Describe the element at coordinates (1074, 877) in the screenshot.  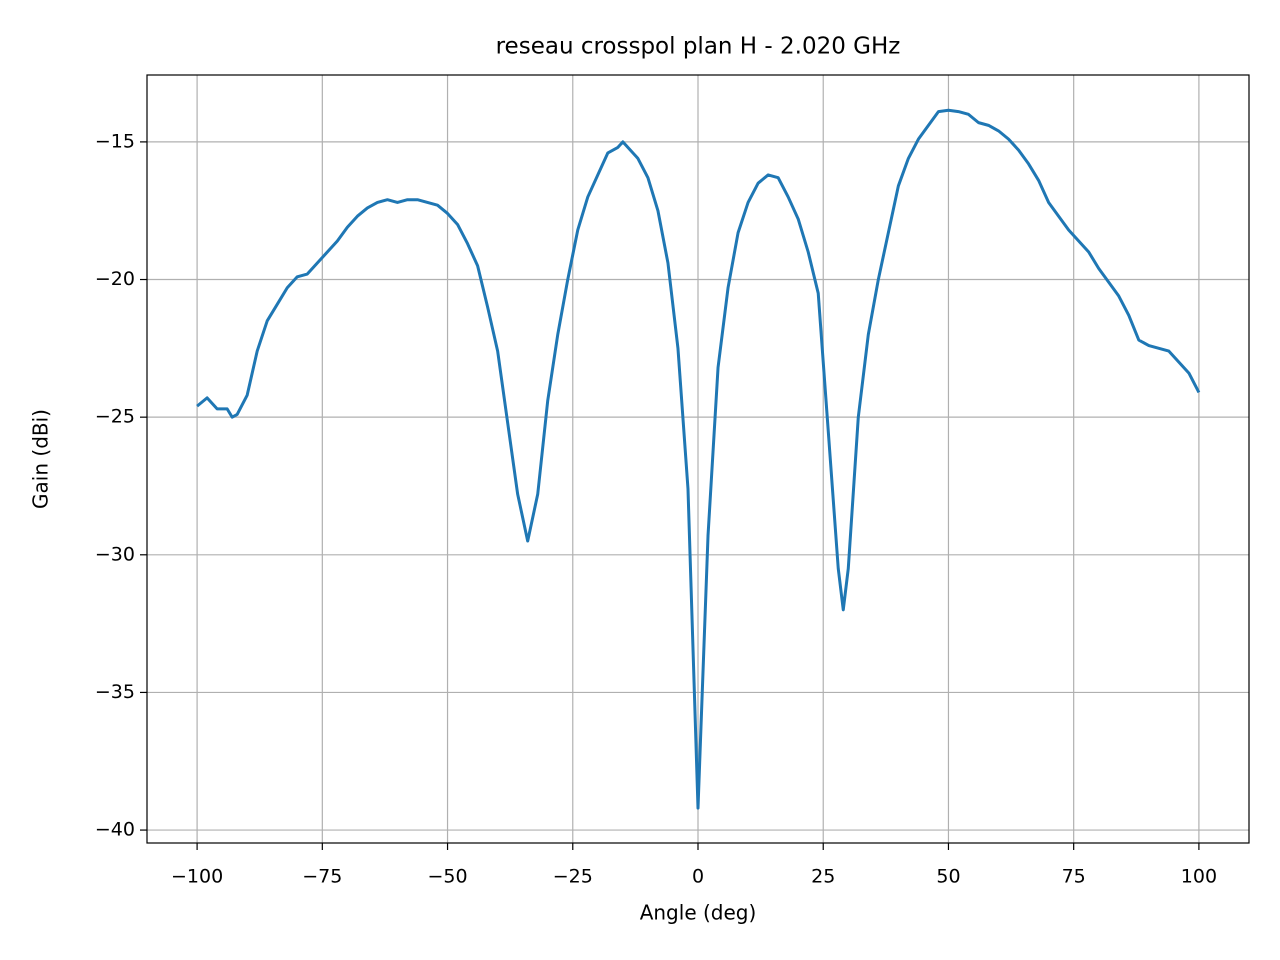
I see `x-tick-label: 75` at that location.